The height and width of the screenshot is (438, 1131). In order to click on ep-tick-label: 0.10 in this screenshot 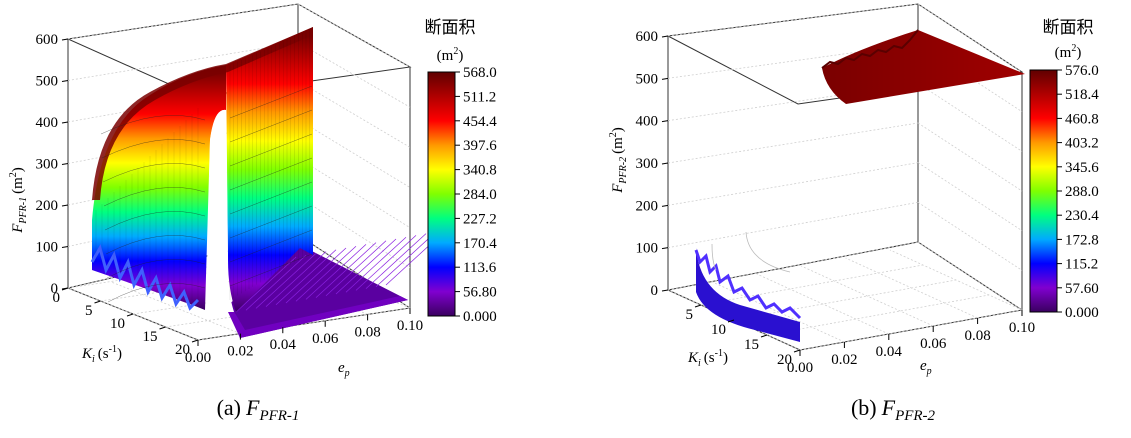, I will do `click(410, 326)`.